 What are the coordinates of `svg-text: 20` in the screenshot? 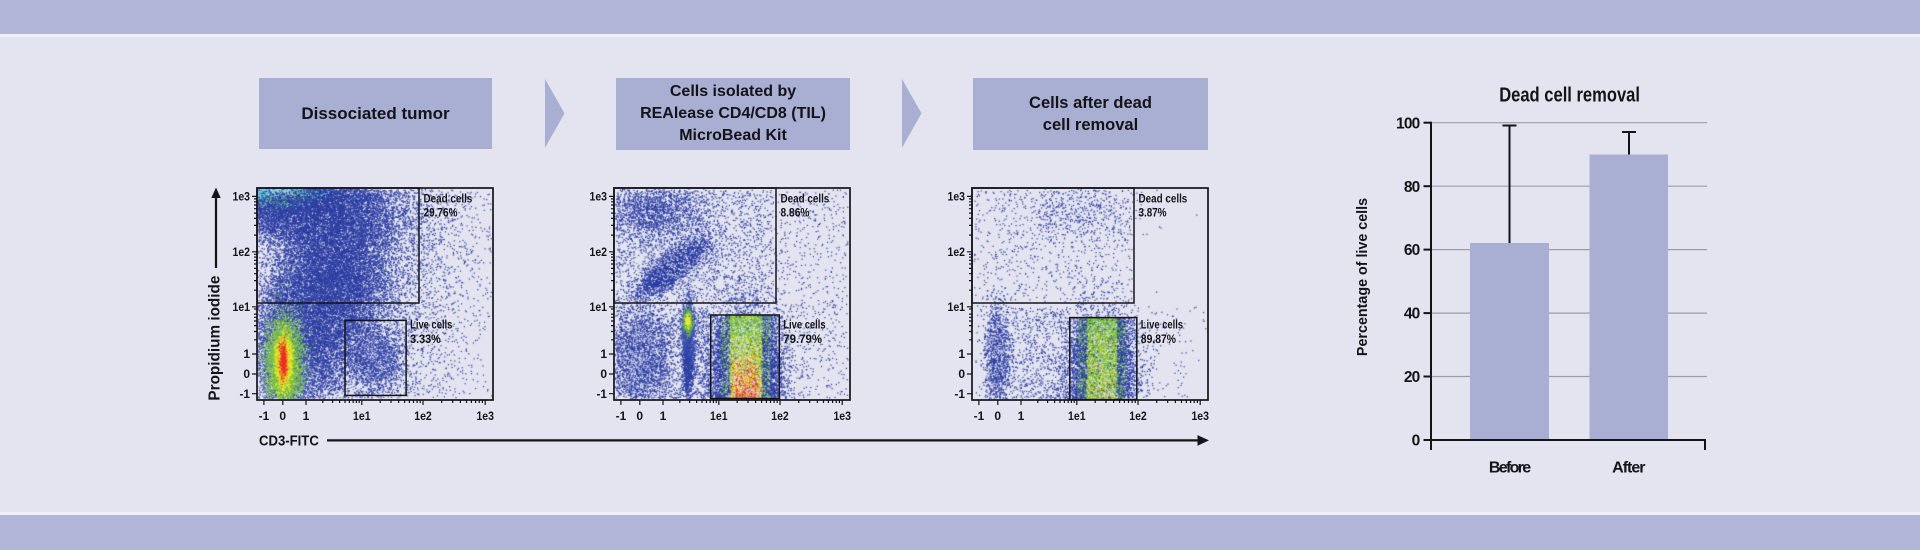 It's located at (1412, 377).